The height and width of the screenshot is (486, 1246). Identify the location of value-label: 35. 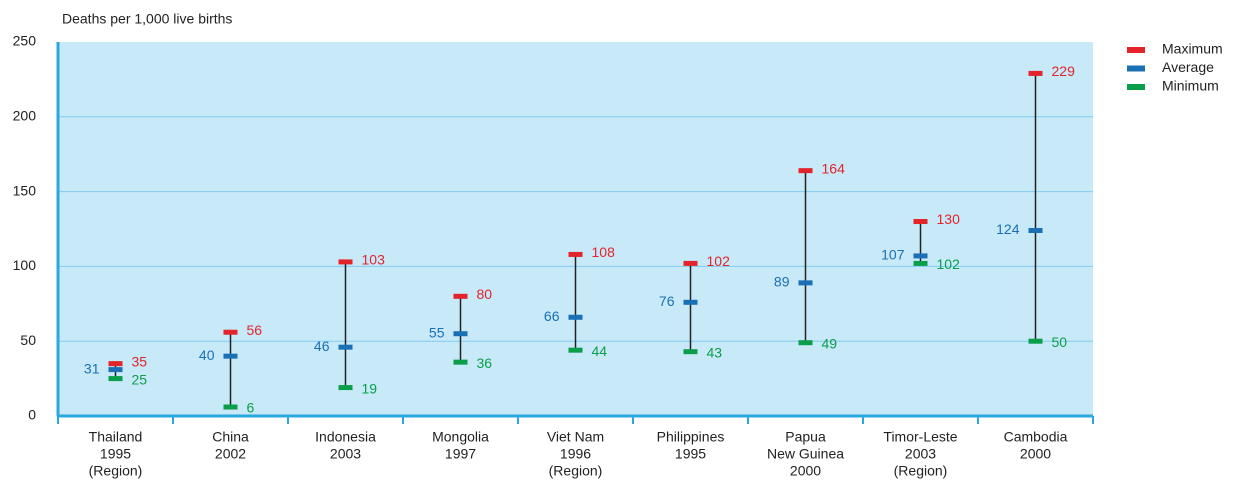
(140, 361).